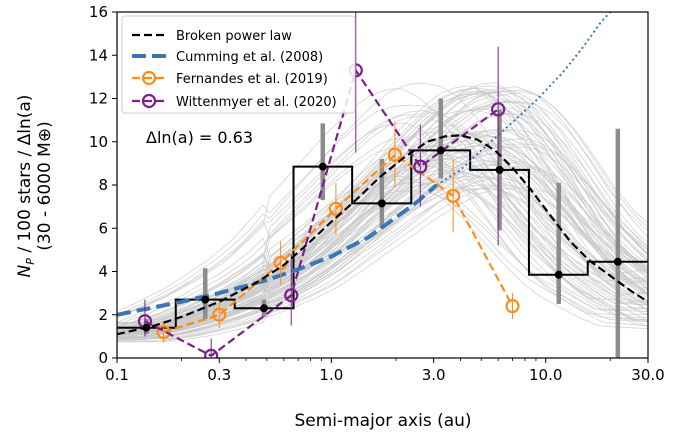  What do you see at coordinates (103, 315) in the screenshot?
I see `y-tick-label: 2` at bounding box center [103, 315].